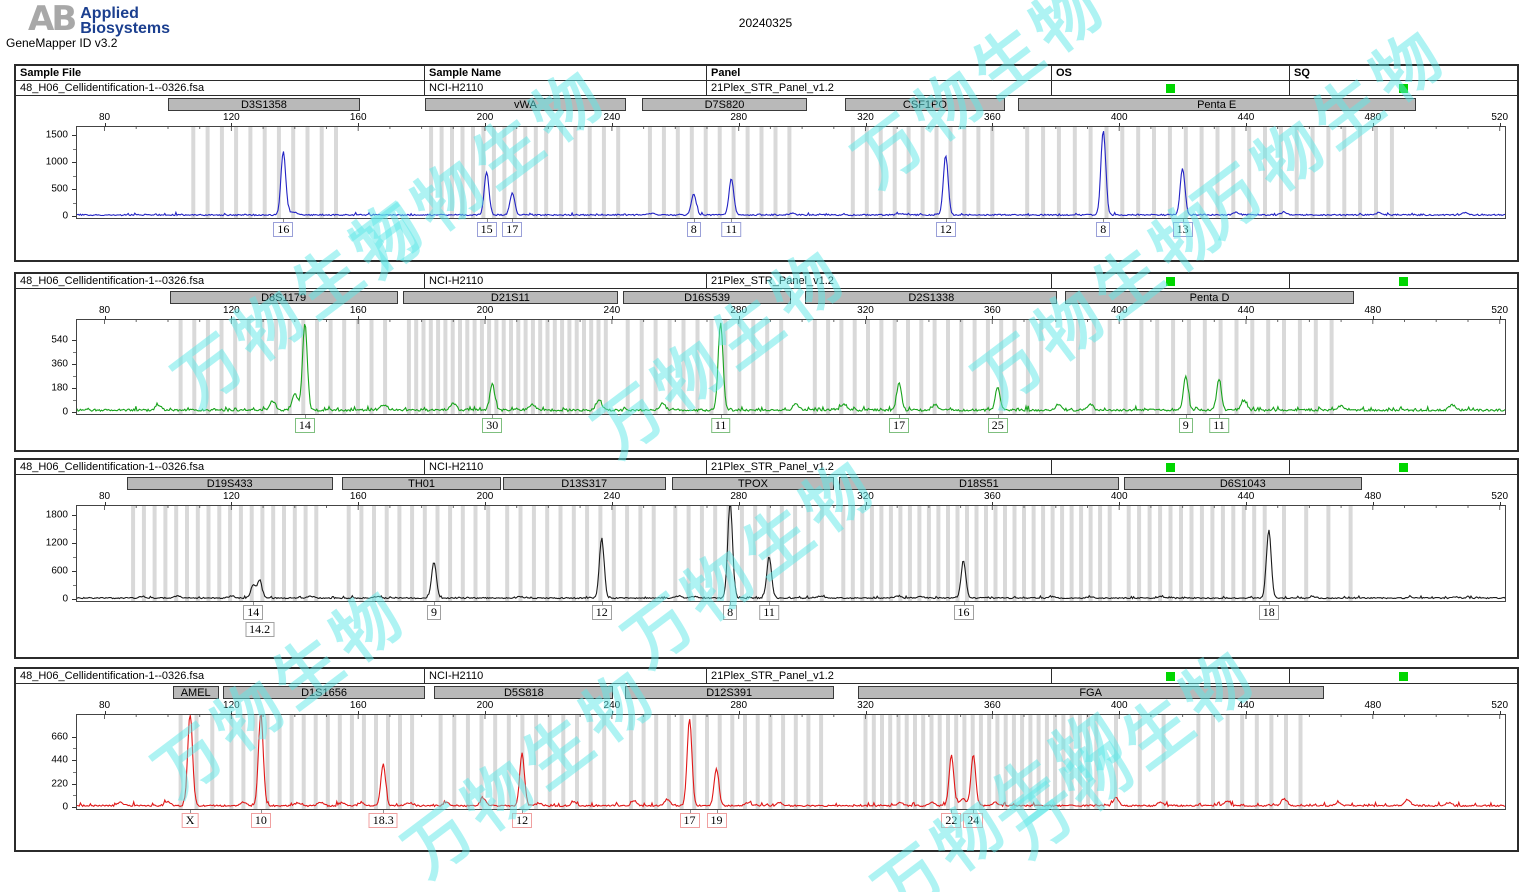 This screenshot has height=892, width=1531. I want to click on x-axis-tick-label: 440, so click(1246, 117).